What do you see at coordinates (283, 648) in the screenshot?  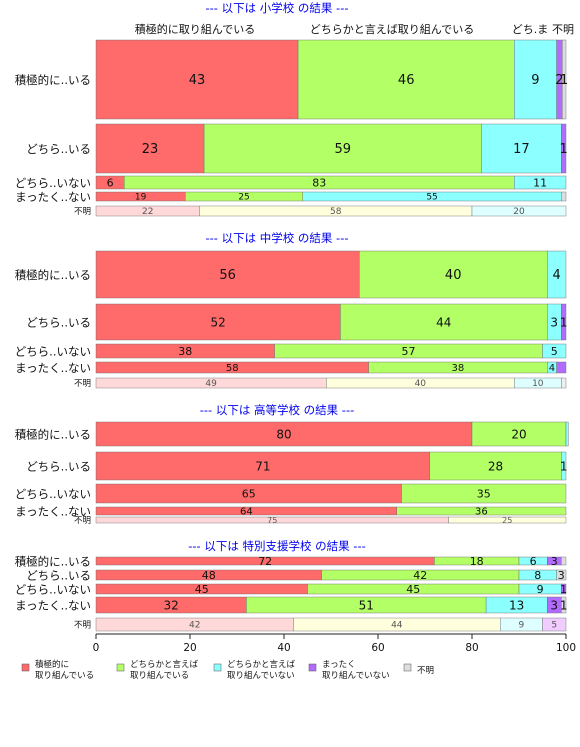 I see `x-tick-label: 40` at bounding box center [283, 648].